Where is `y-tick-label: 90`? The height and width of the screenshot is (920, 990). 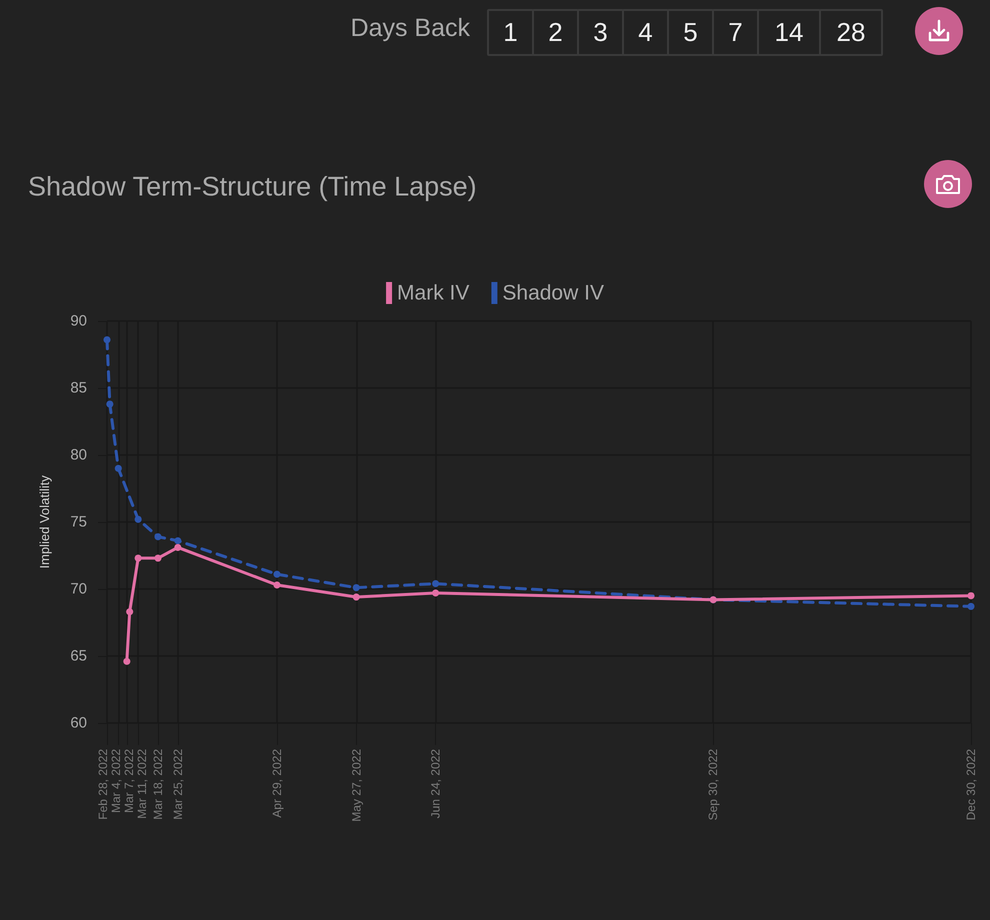
y-tick-label: 90 is located at coordinates (78, 321).